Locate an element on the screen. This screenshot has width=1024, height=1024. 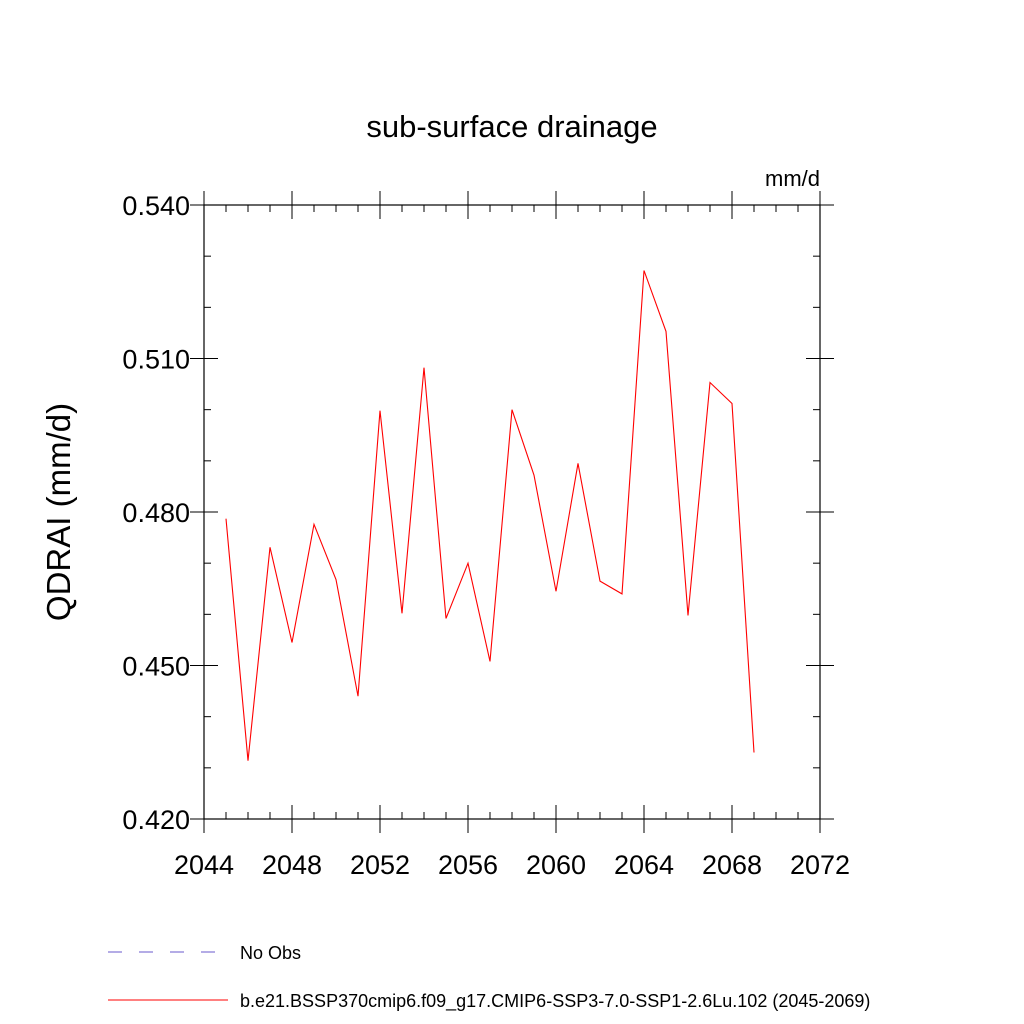
x-tick-label: 2052 is located at coordinates (380, 865).